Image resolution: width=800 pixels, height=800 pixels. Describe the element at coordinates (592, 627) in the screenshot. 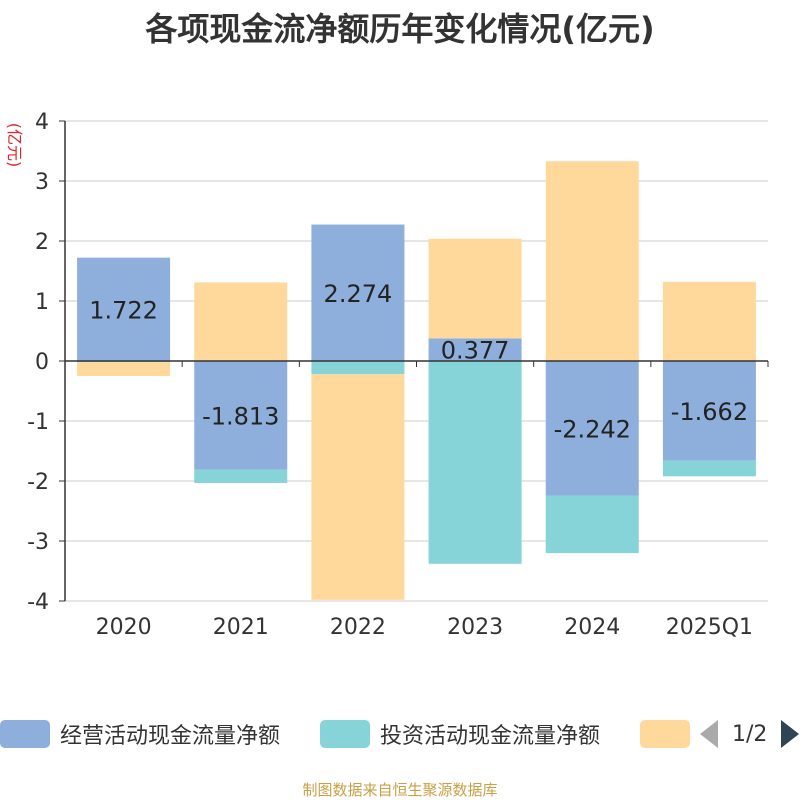

I see `x-tick-label: 2024` at that location.